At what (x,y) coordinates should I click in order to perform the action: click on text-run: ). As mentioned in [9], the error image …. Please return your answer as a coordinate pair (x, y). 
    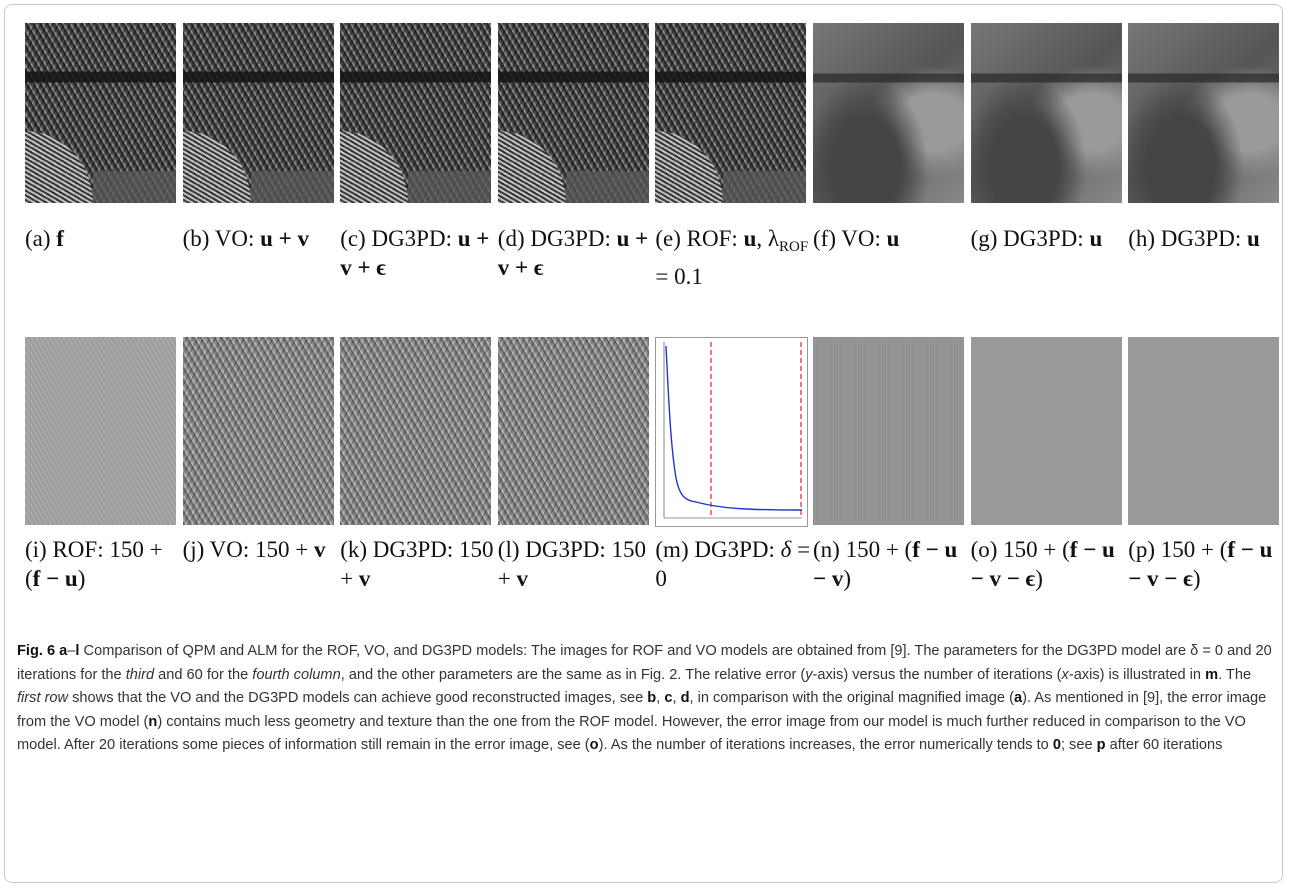
    Looking at the image, I should click on (642, 710).